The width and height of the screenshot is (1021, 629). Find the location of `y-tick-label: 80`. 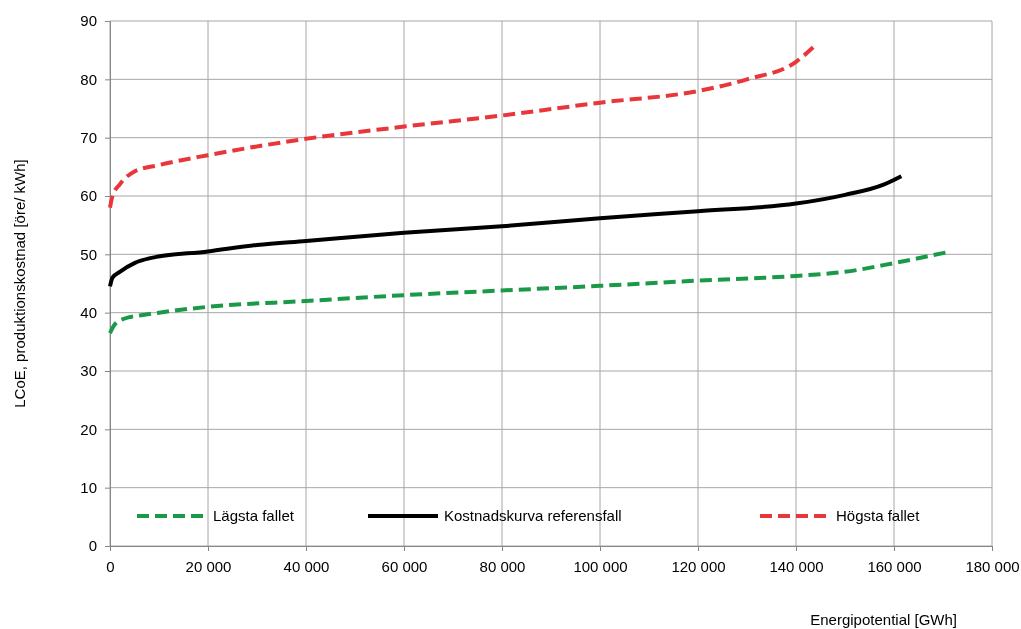

y-tick-label: 80 is located at coordinates (88, 79).